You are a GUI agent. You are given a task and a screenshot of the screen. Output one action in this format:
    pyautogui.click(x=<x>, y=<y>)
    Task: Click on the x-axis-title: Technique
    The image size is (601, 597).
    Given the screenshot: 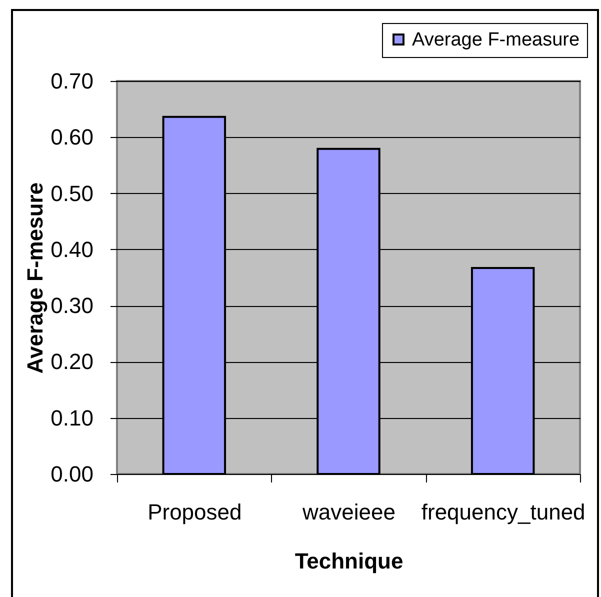 What is the action you would take?
    pyautogui.click(x=349, y=561)
    